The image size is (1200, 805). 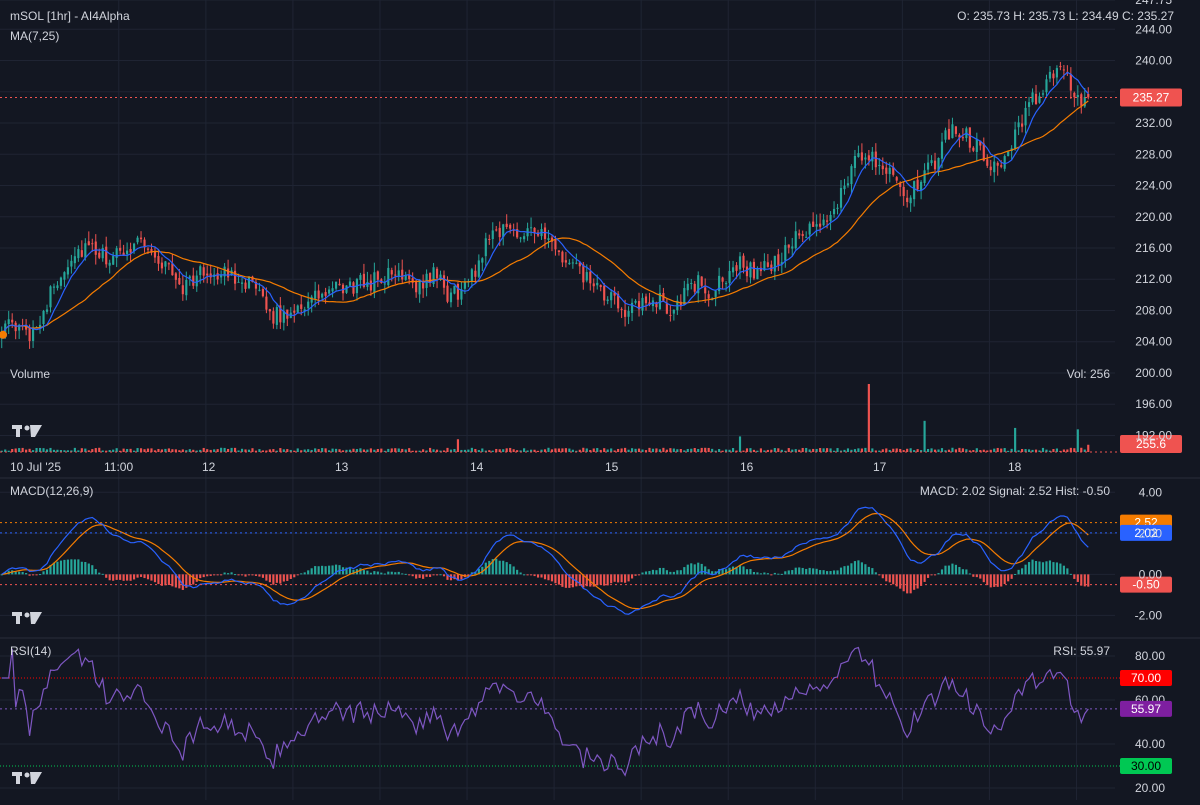 I want to click on macd-value-tag, so click(x=1146, y=584).